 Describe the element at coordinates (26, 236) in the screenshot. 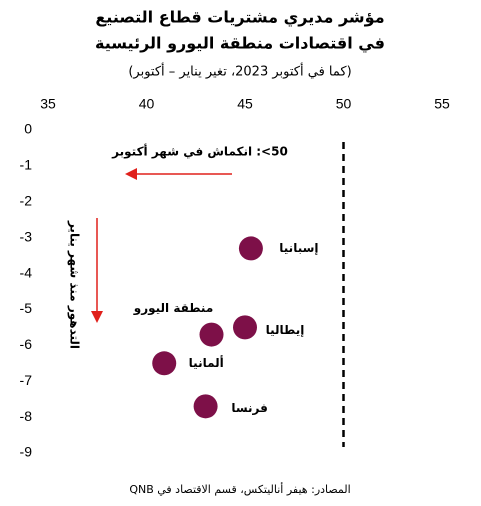

I see `y-tick-label: -3` at that location.